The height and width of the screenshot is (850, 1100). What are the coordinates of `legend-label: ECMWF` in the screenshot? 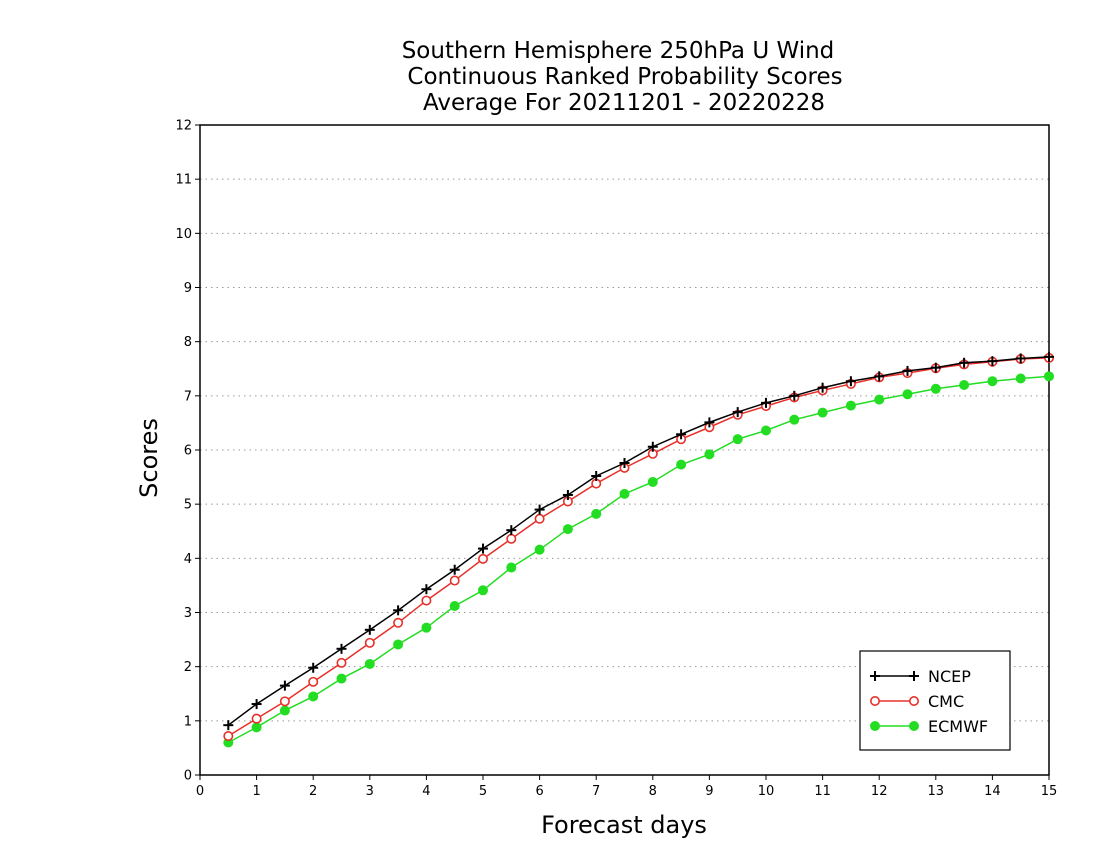 It's located at (958, 726).